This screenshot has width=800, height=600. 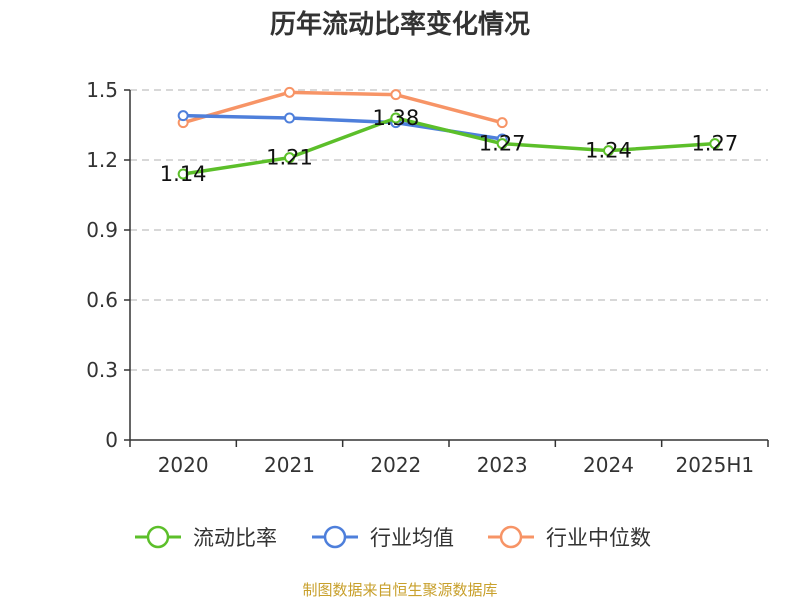 I want to click on source-note: 制图数据来自恒生聚源数据库, so click(x=399, y=590).